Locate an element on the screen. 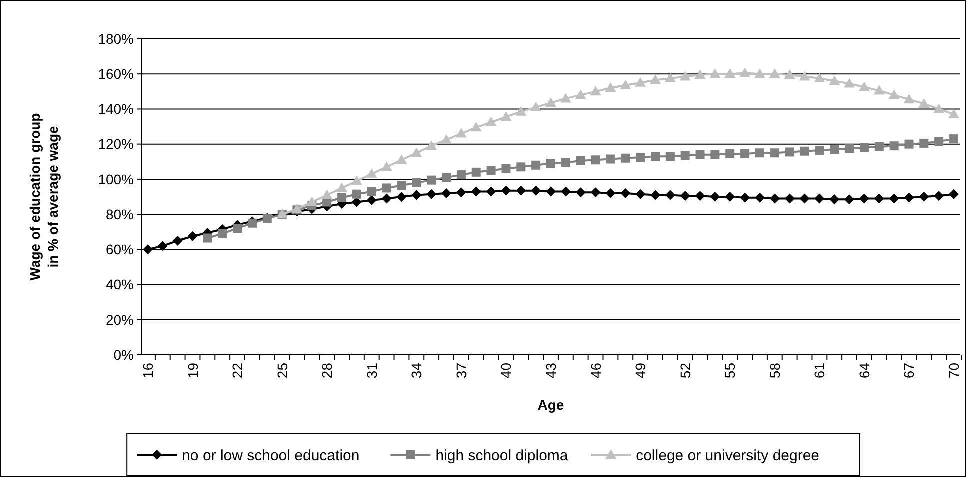 The height and width of the screenshot is (478, 967). y-tick-label: 0% is located at coordinates (124, 354).